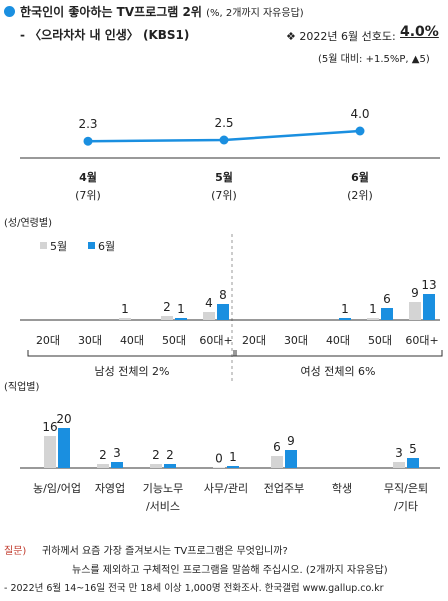 Image resolution: width=448 pixels, height=601 pixels. What do you see at coordinates (110, 488) in the screenshot?
I see `job-category-label: 자영업` at bounding box center [110, 488].